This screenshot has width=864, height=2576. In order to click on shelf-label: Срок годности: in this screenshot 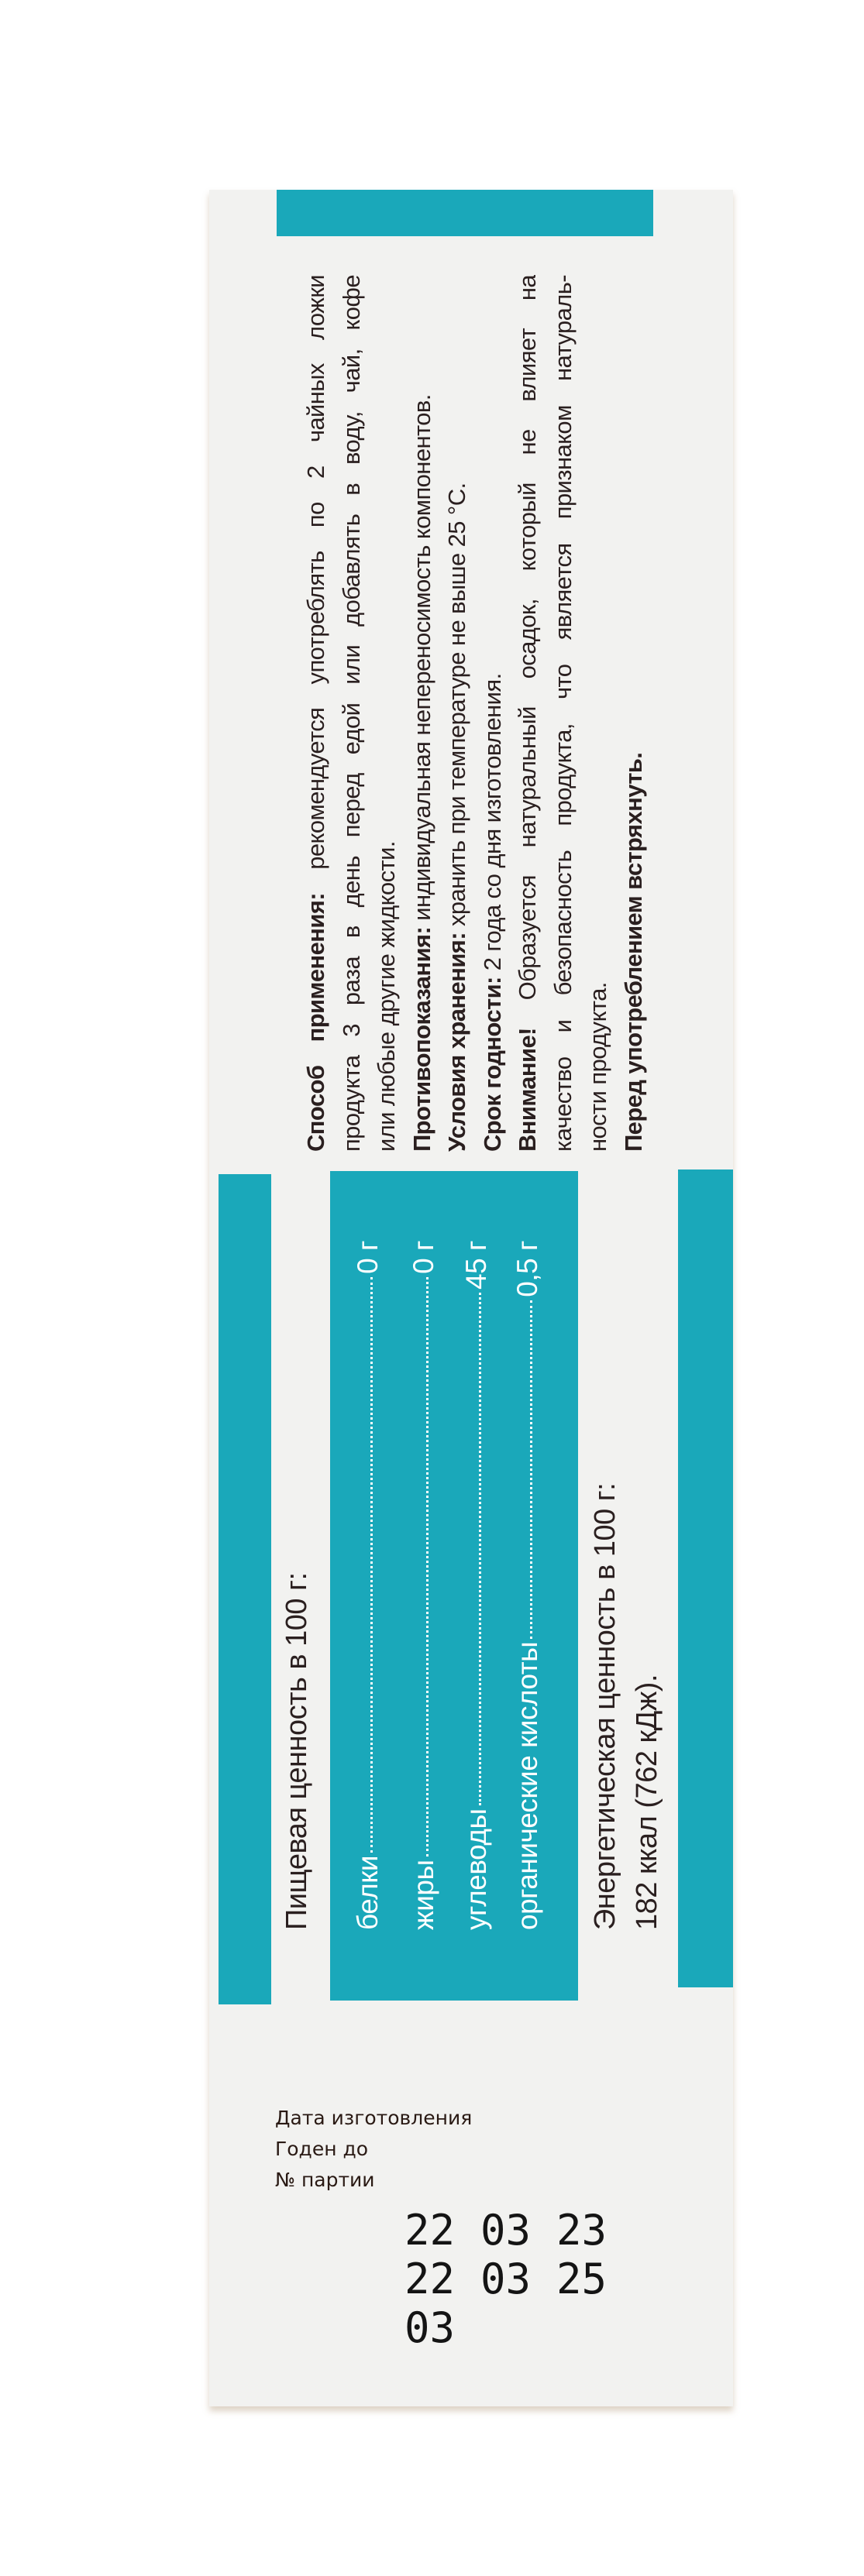, I will do `click(492, 1064)`.